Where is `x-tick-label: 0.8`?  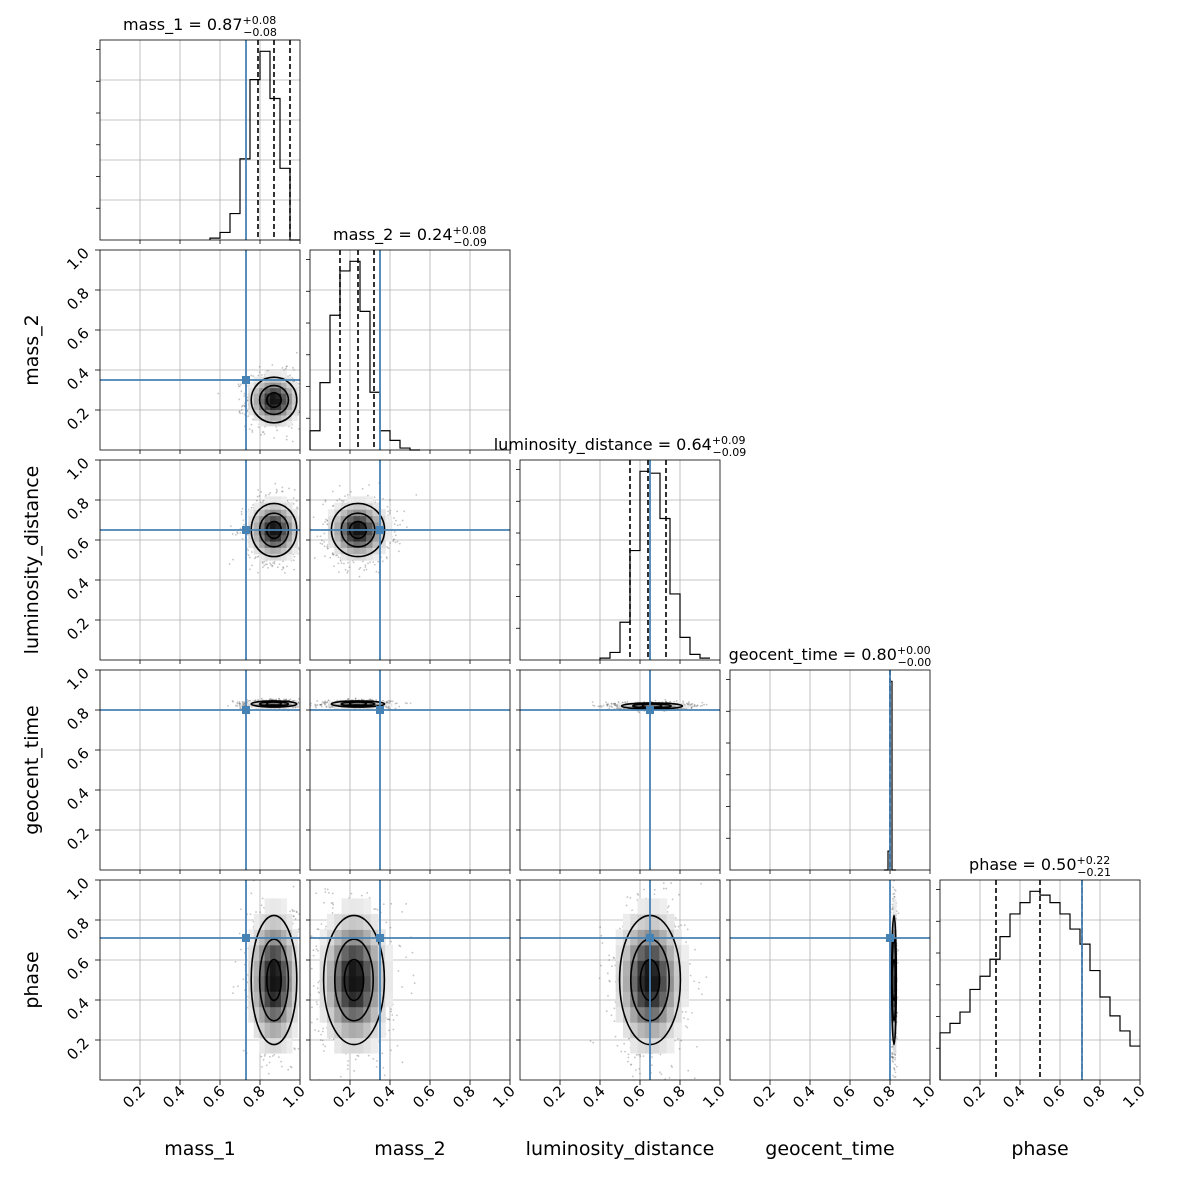
x-tick-label: 0.8 is located at coordinates (464, 1097).